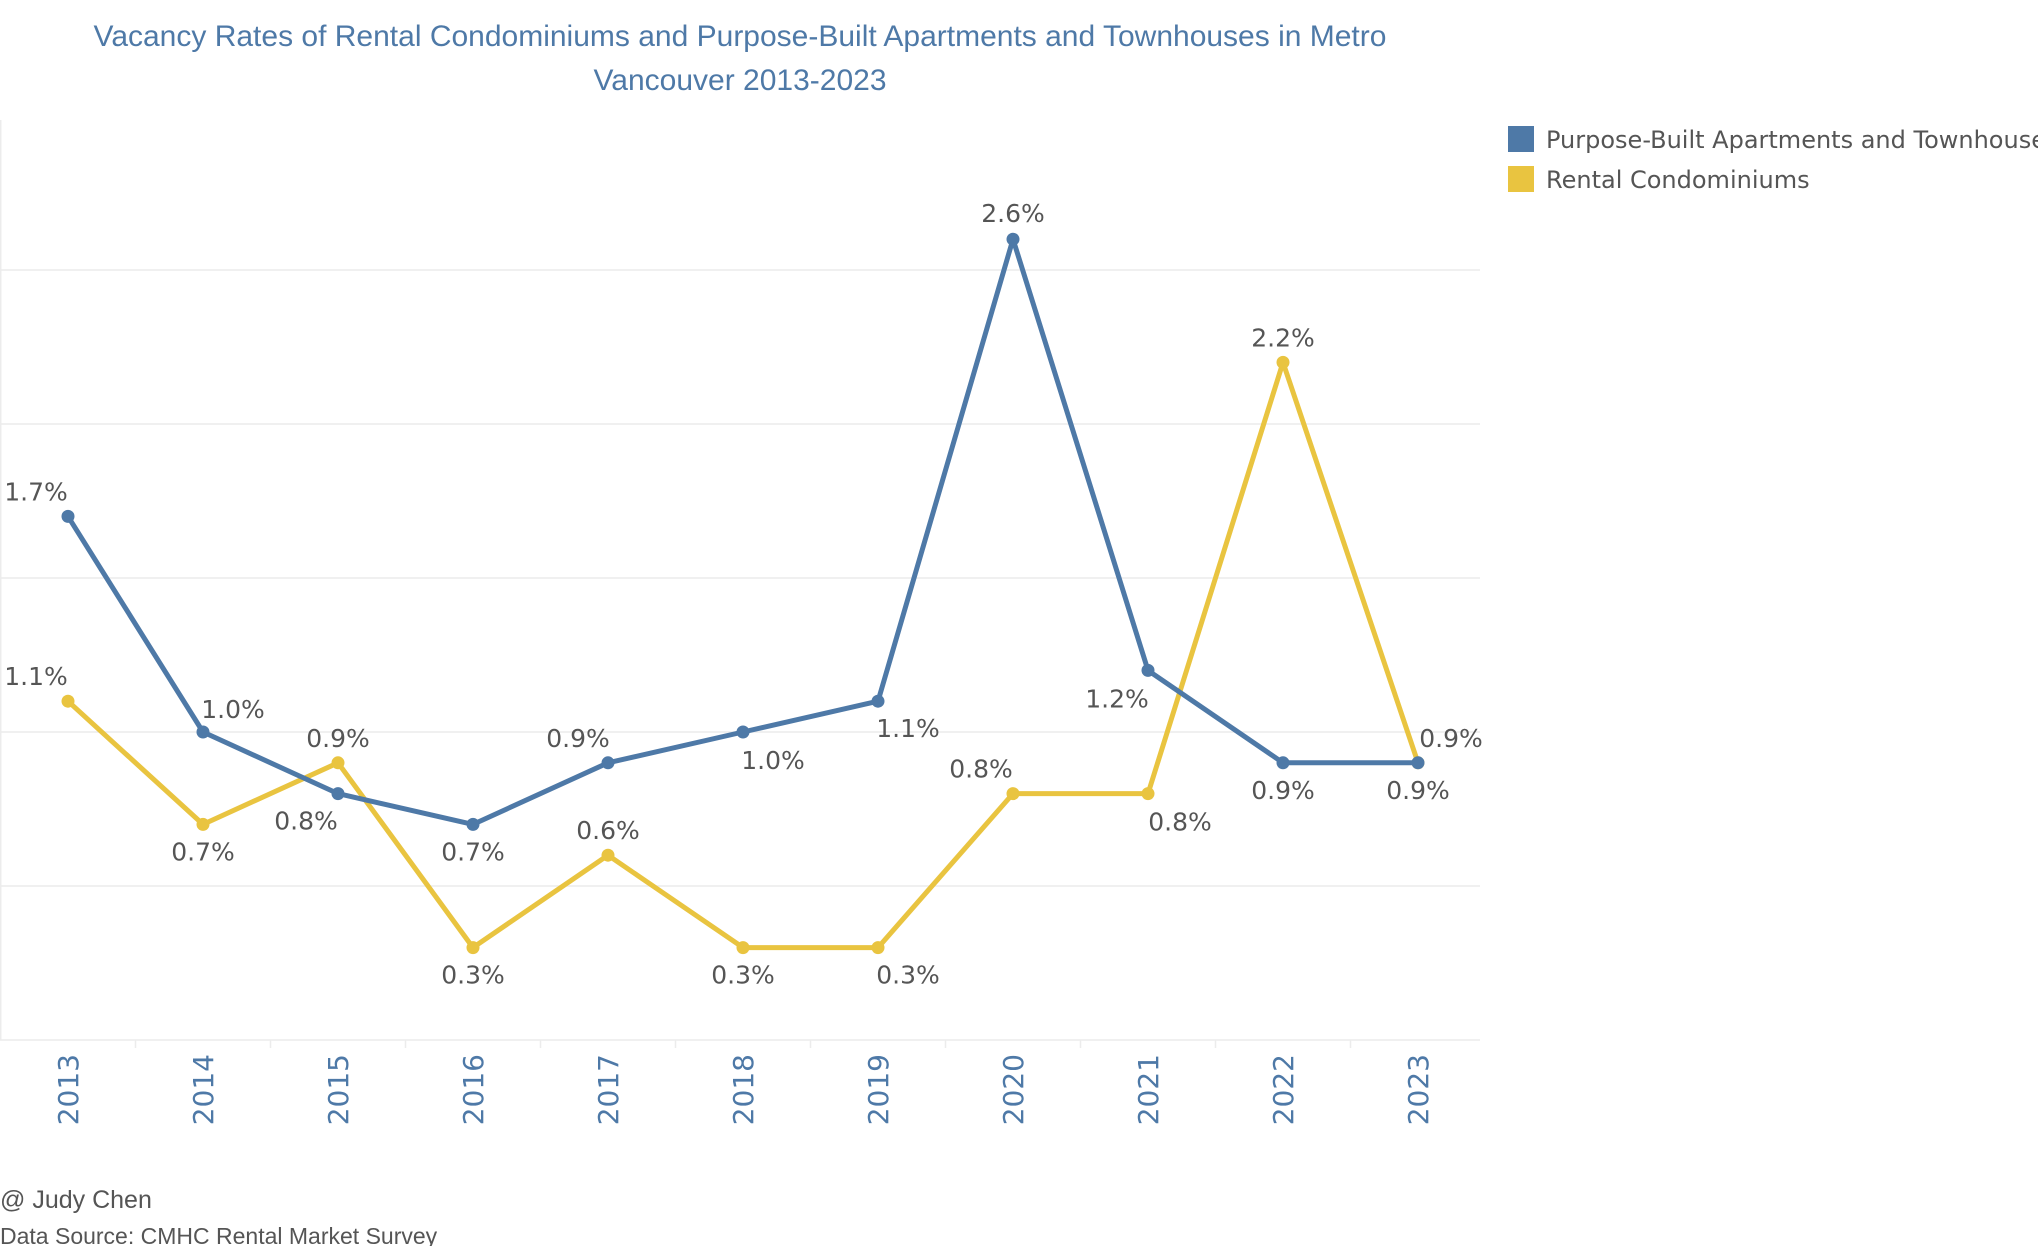  Describe the element at coordinates (1678, 180) in the screenshot. I see `legend-label: Rental Condominiums` at that location.